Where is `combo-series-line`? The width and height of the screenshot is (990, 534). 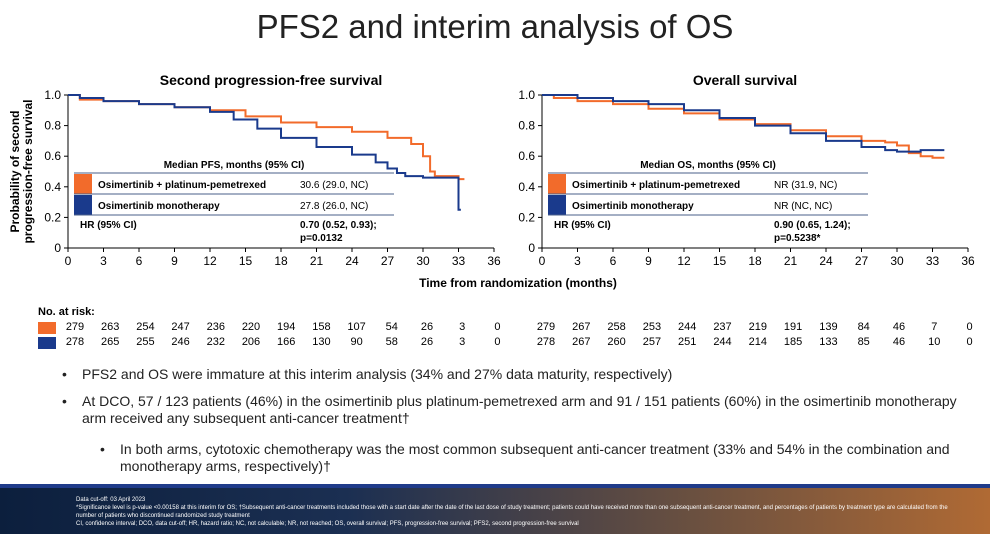
combo-series-line is located at coordinates (743, 126).